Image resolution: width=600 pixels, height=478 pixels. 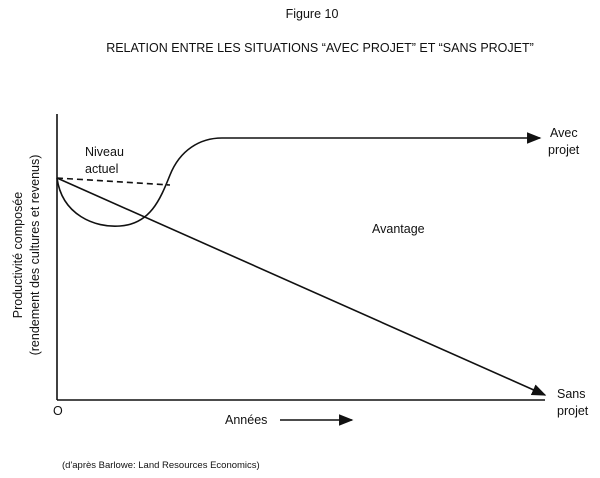 What do you see at coordinates (58, 411) in the screenshot?
I see `origin-label: O` at bounding box center [58, 411].